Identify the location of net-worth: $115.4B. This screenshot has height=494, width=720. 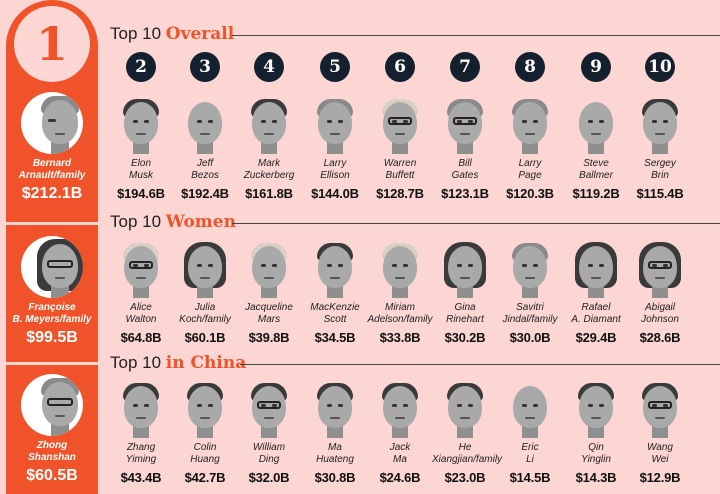
(660, 193).